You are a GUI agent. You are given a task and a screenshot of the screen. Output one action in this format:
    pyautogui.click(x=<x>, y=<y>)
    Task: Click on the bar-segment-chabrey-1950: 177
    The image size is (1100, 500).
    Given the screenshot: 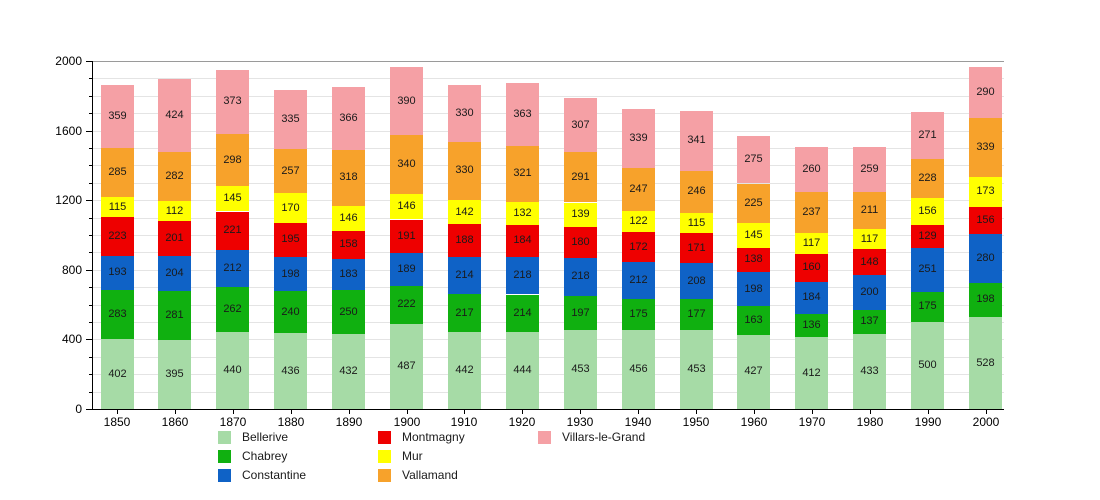 What is the action you would take?
    pyautogui.click(x=696, y=315)
    